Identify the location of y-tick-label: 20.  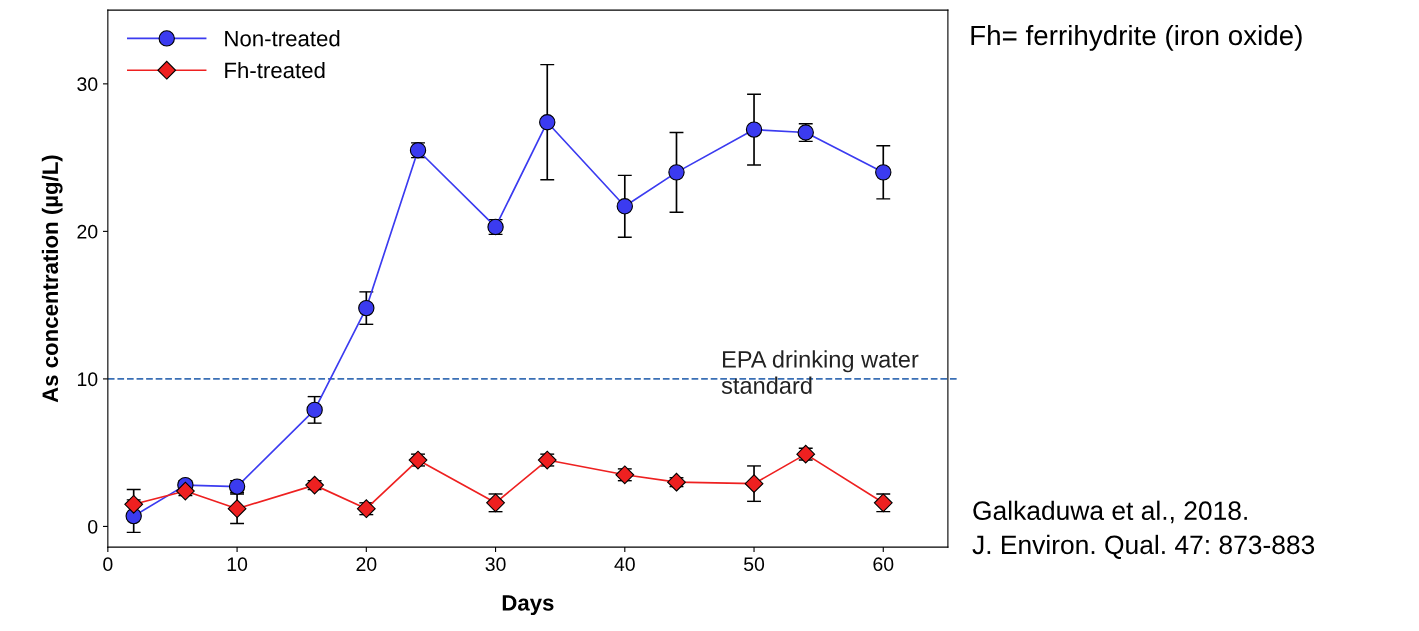
(87, 231).